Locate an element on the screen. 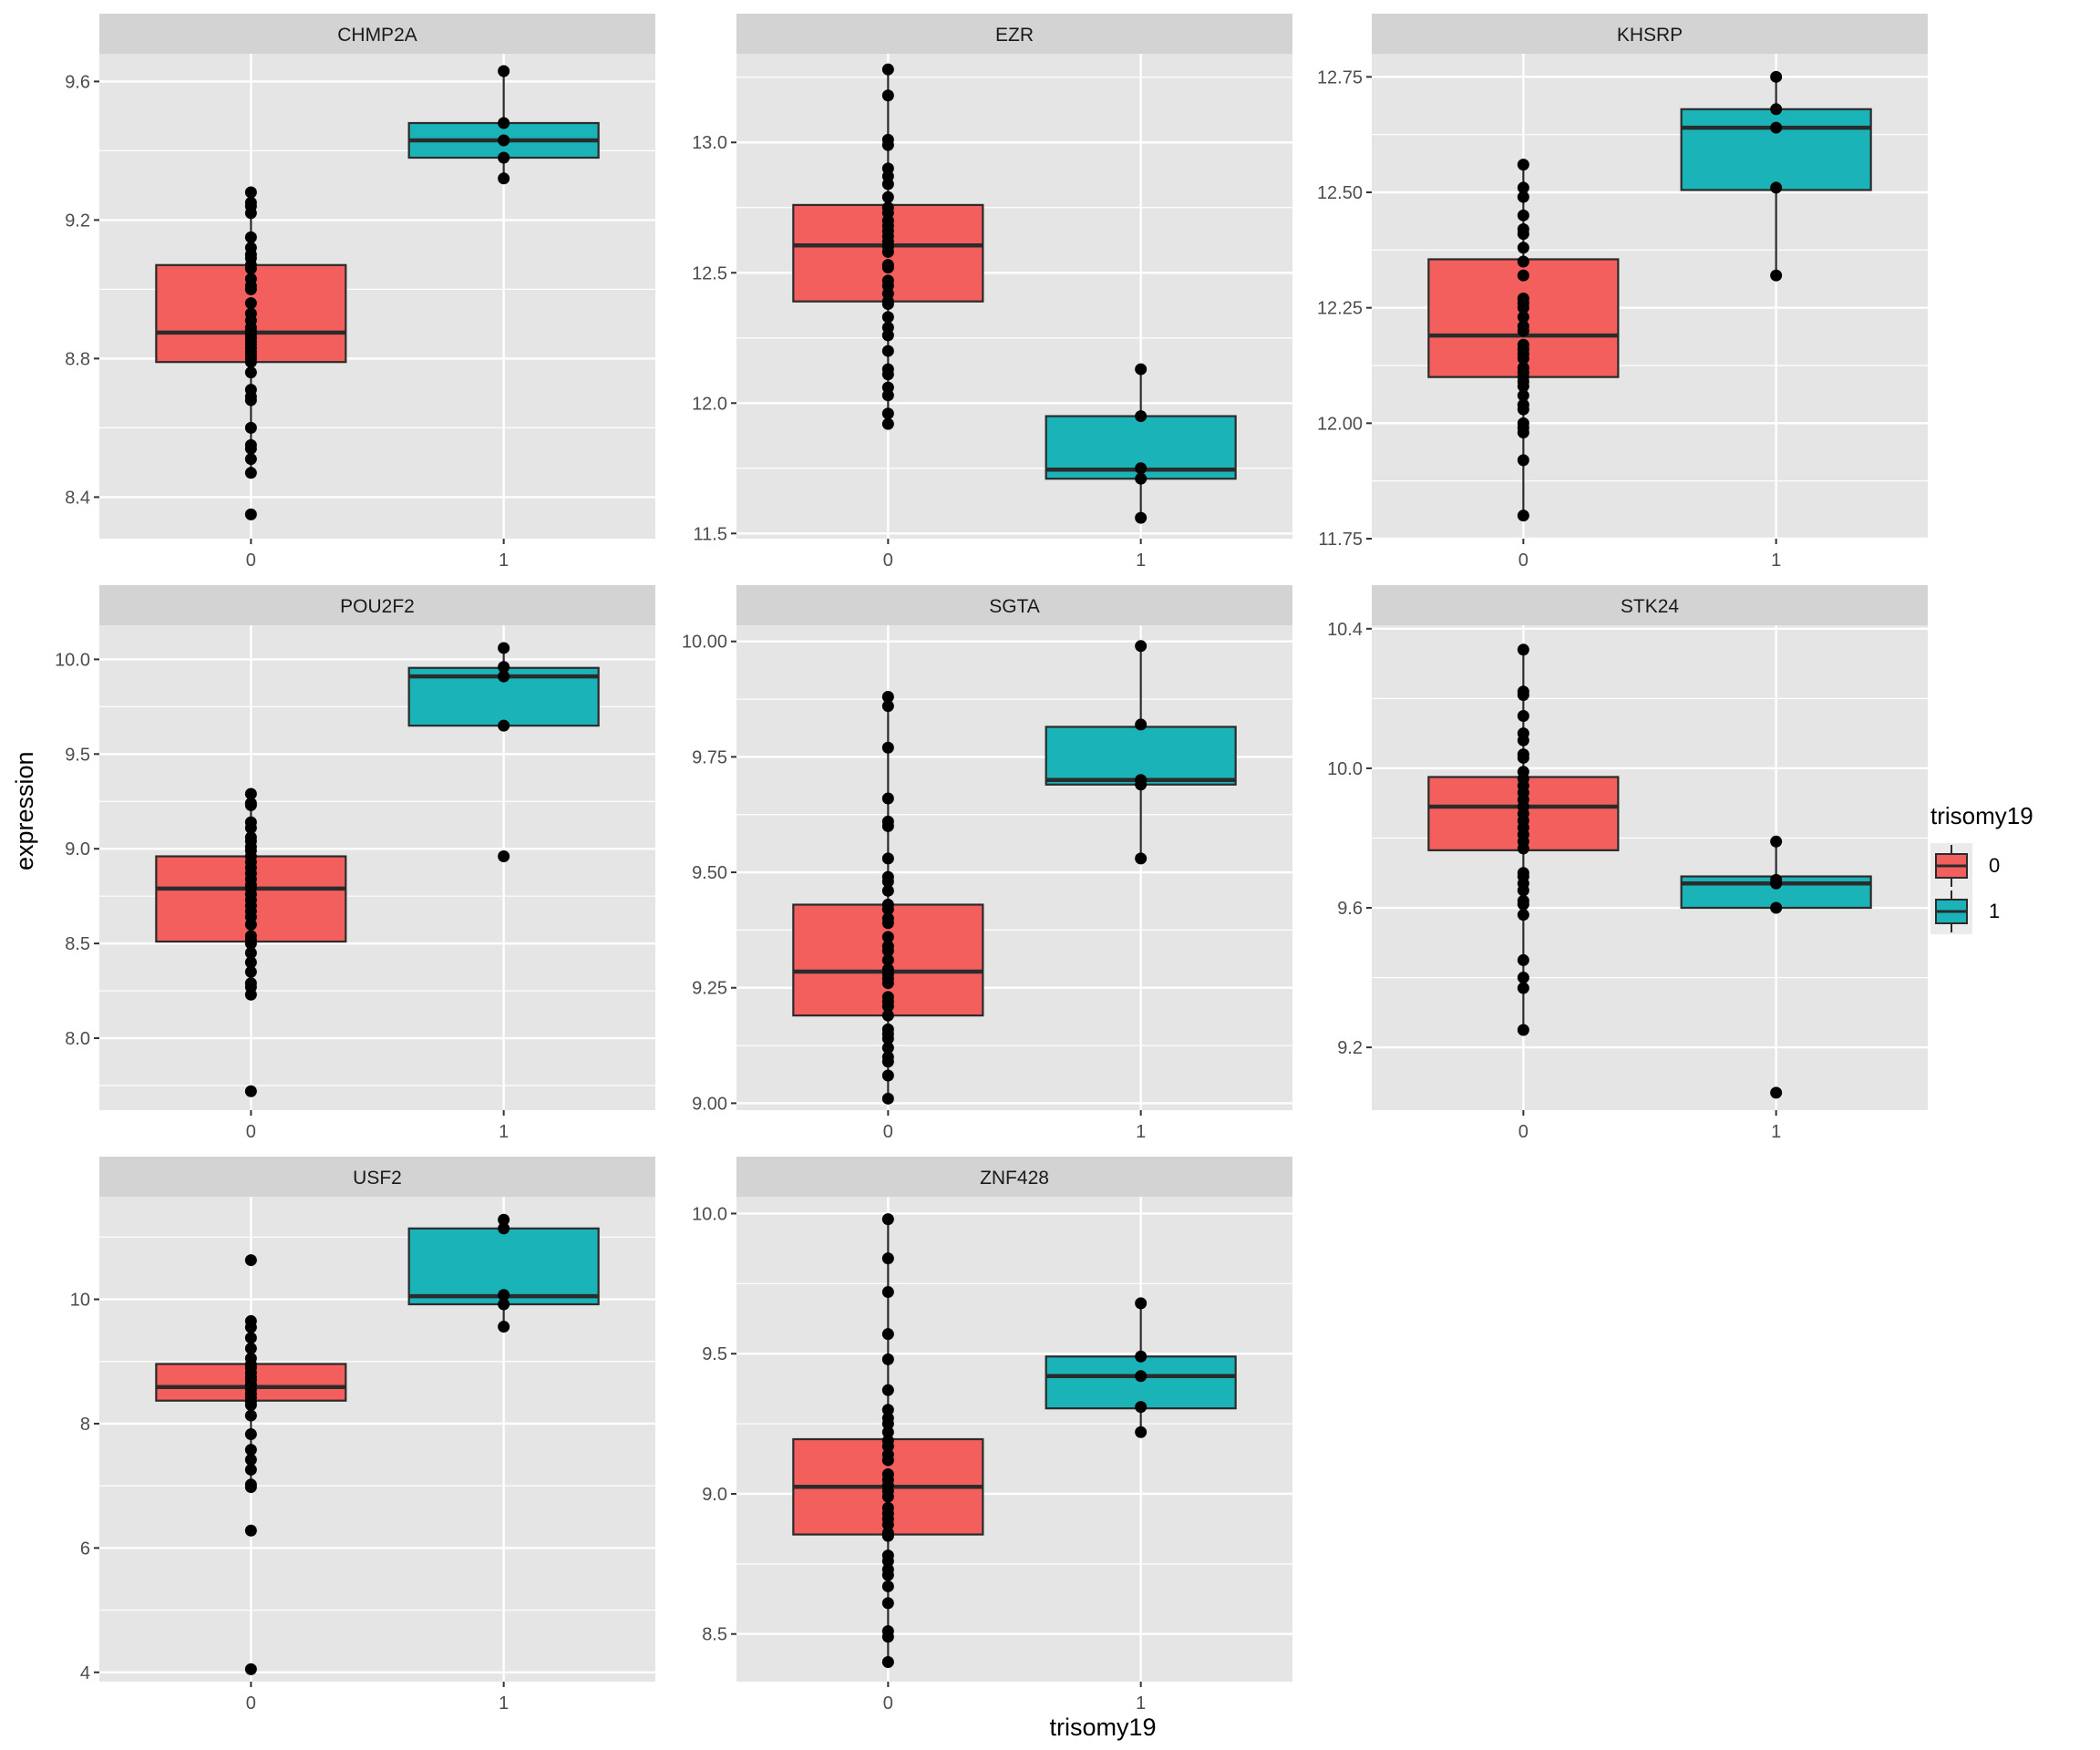 This screenshot has width=2100, height=1750. y-tick-label: 11.75 is located at coordinates (1340, 540).